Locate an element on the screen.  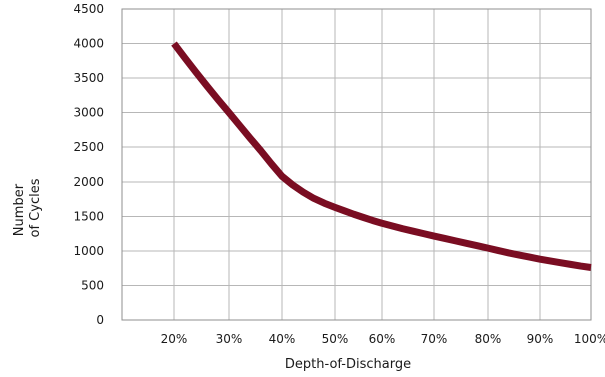
x-tick-label-60-percent: 60% is located at coordinates (382, 339).